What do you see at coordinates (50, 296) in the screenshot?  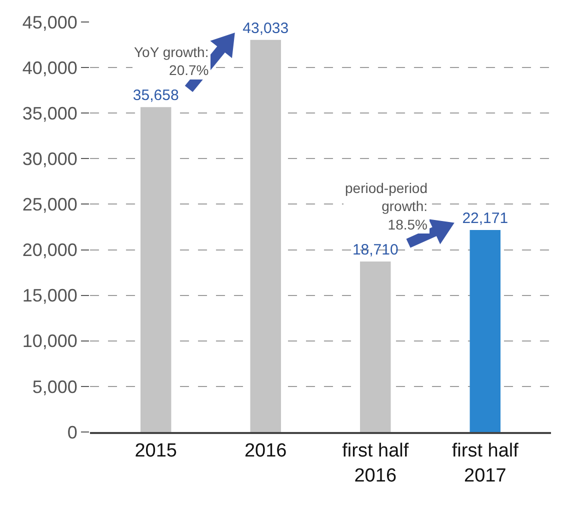 I see `y-tick-label: 15,000` at bounding box center [50, 296].